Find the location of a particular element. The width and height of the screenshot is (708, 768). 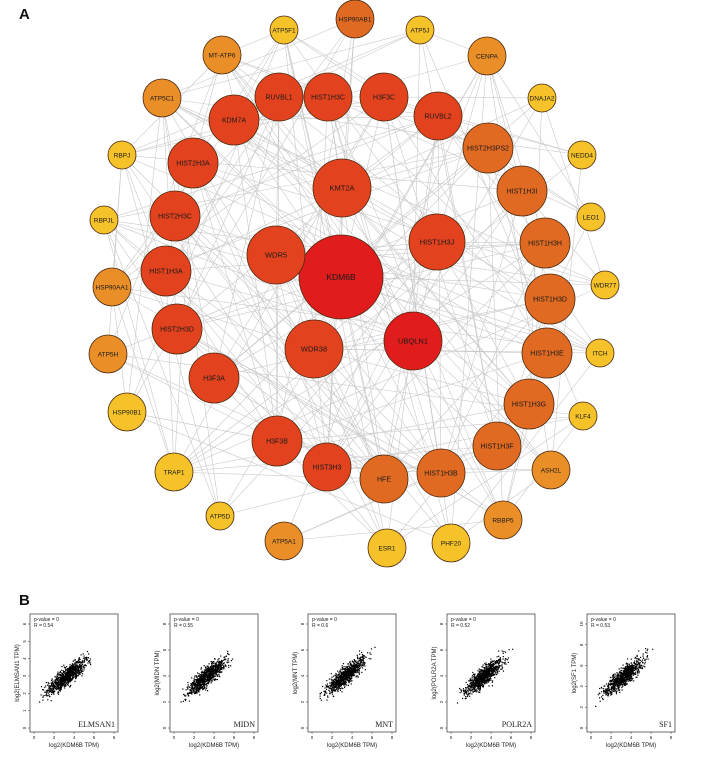

node-label: KMT2A is located at coordinates (341, 188).